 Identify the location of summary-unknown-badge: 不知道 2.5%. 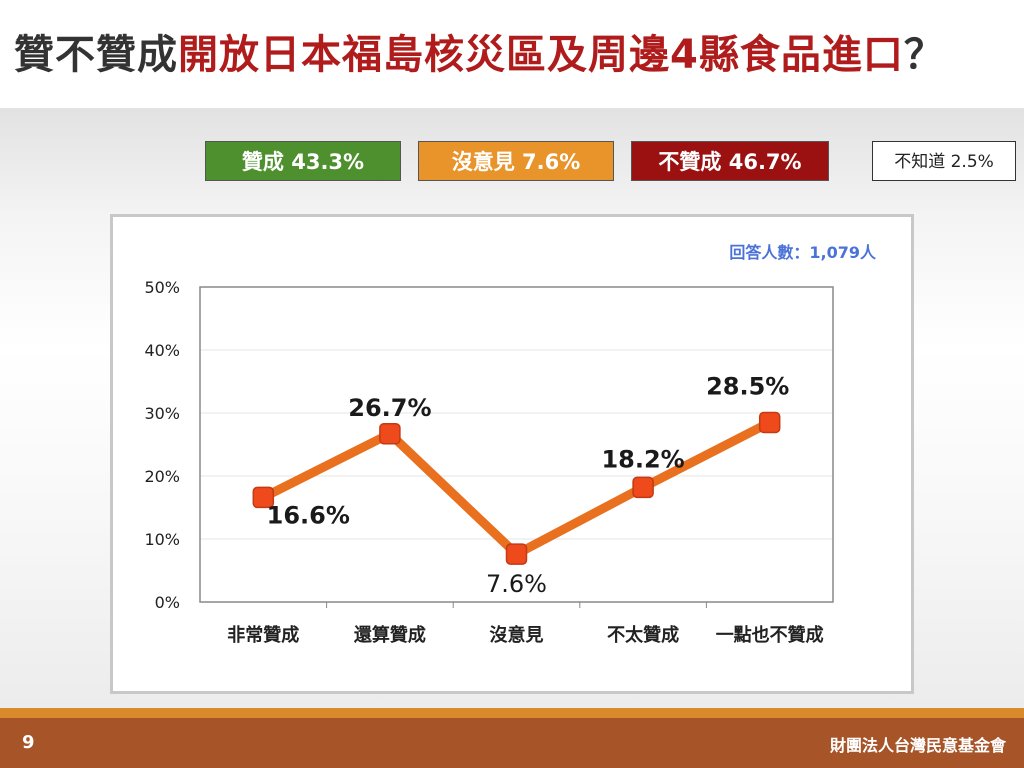
(944, 161).